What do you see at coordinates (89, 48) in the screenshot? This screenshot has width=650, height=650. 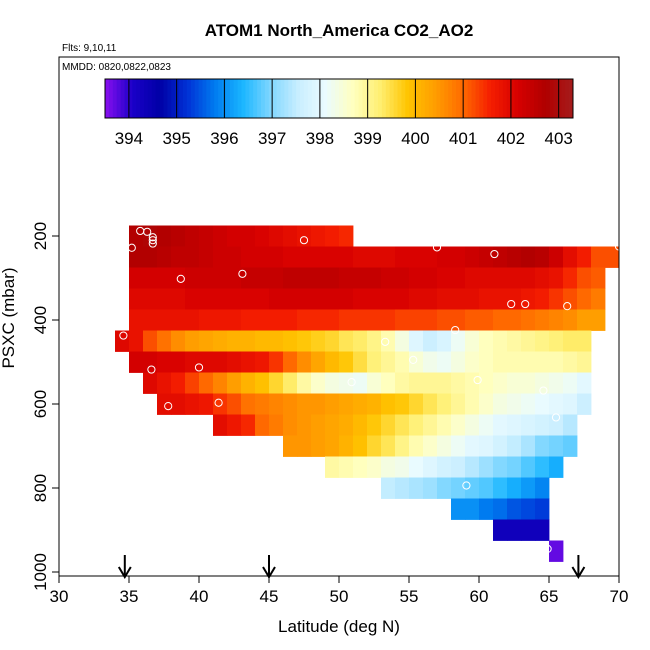 I see `flts-label: Flts: 9,10,11` at bounding box center [89, 48].